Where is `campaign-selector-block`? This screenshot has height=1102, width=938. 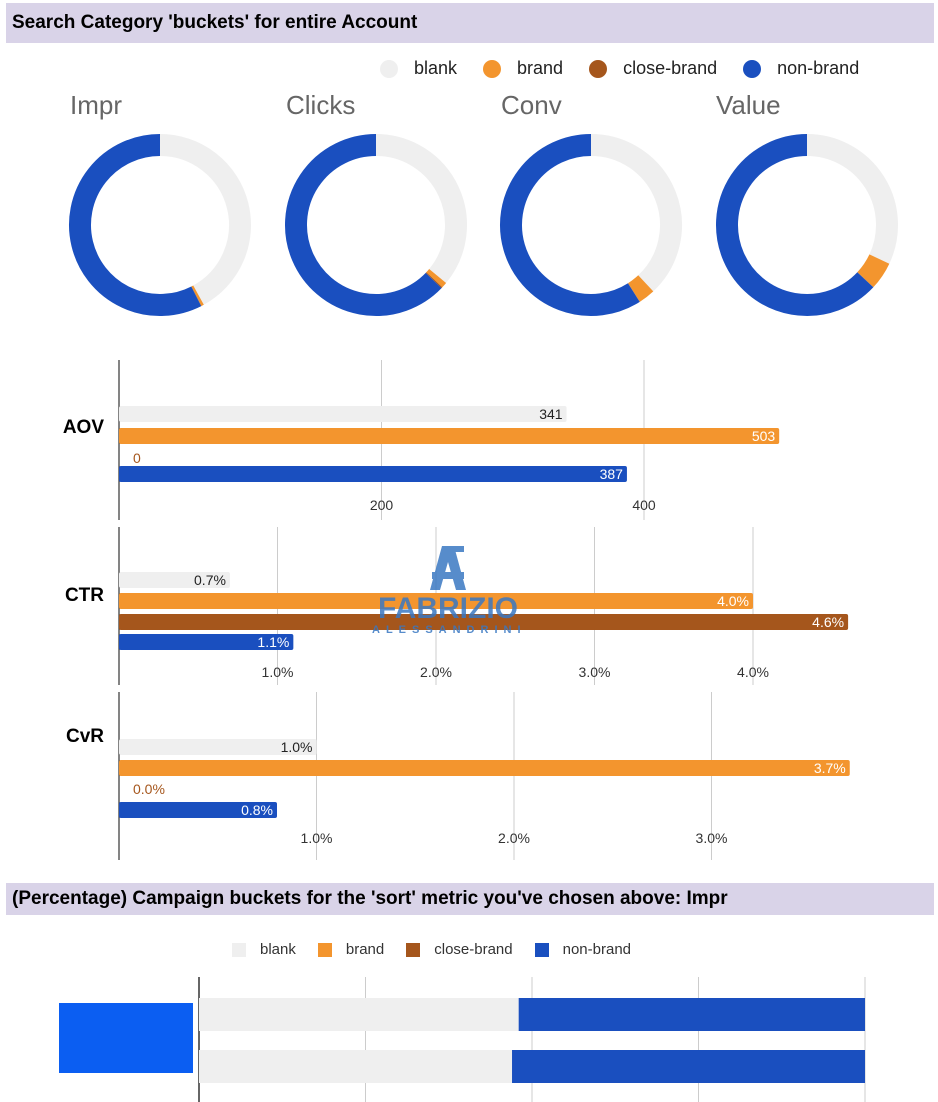 campaign-selector-block is located at coordinates (126, 1038).